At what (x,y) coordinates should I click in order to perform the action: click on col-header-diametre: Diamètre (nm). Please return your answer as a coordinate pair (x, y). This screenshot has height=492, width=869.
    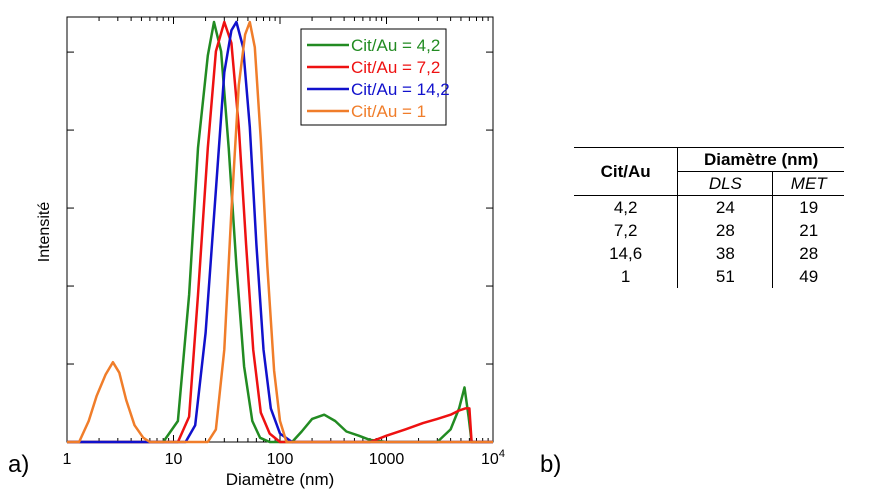
    Looking at the image, I should click on (760, 159).